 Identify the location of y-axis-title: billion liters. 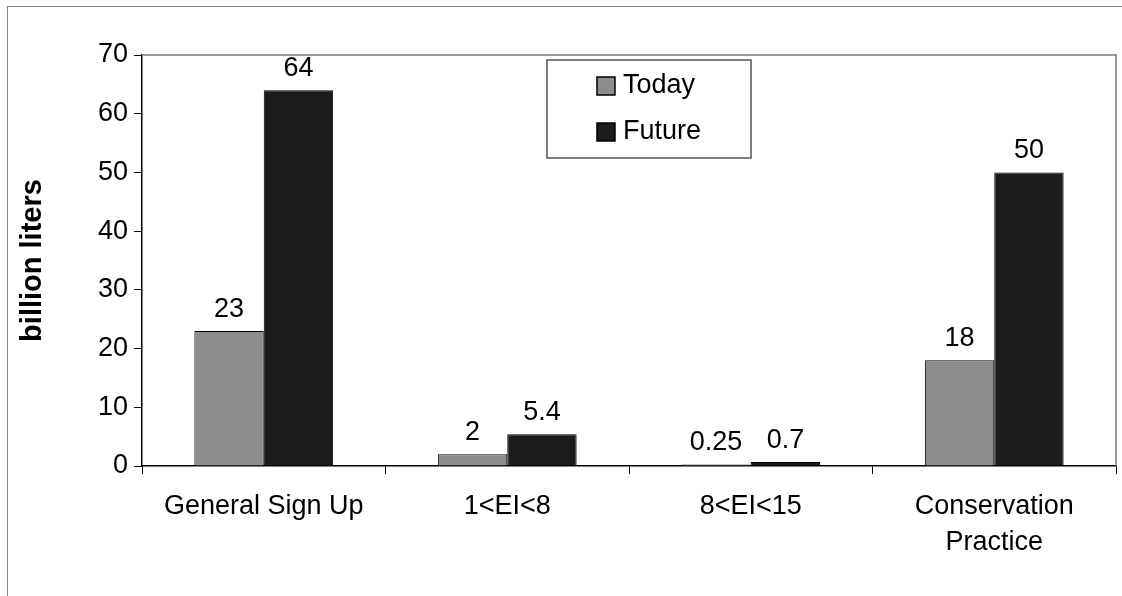
(31, 260).